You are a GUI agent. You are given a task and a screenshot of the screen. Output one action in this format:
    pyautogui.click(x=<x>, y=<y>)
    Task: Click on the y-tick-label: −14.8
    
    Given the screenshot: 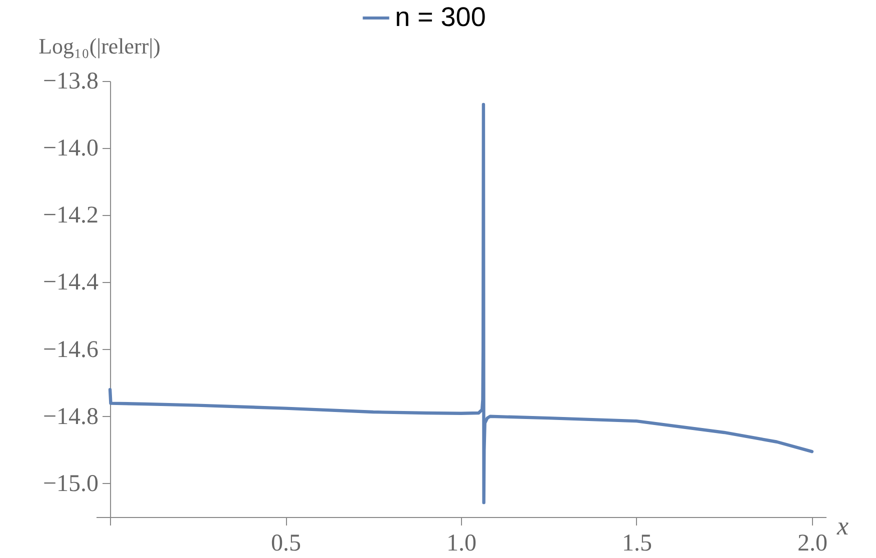 What is the action you would take?
    pyautogui.click(x=70, y=417)
    